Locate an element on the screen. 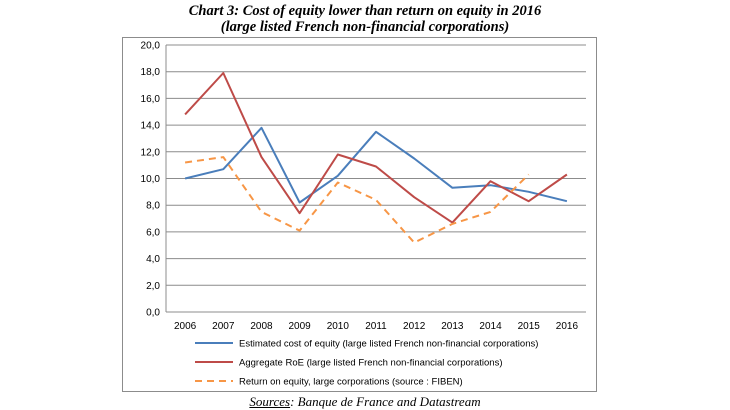 Image resolution: width=730 pixels, height=410 pixels. y-tick-label: 12,0 is located at coordinates (151, 152).